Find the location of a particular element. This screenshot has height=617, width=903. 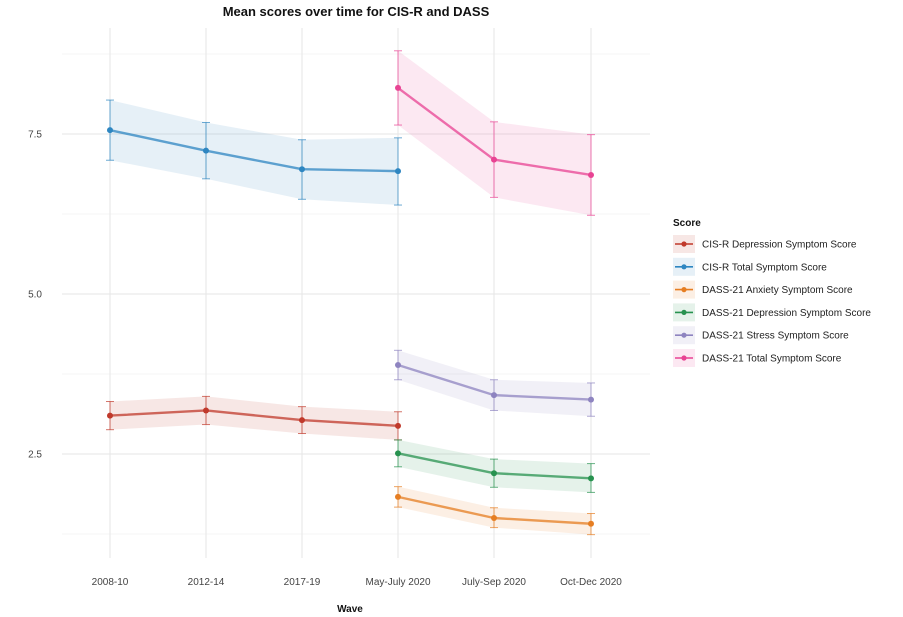

legend-label: CIS-R Total Symptom Score is located at coordinates (764, 267).